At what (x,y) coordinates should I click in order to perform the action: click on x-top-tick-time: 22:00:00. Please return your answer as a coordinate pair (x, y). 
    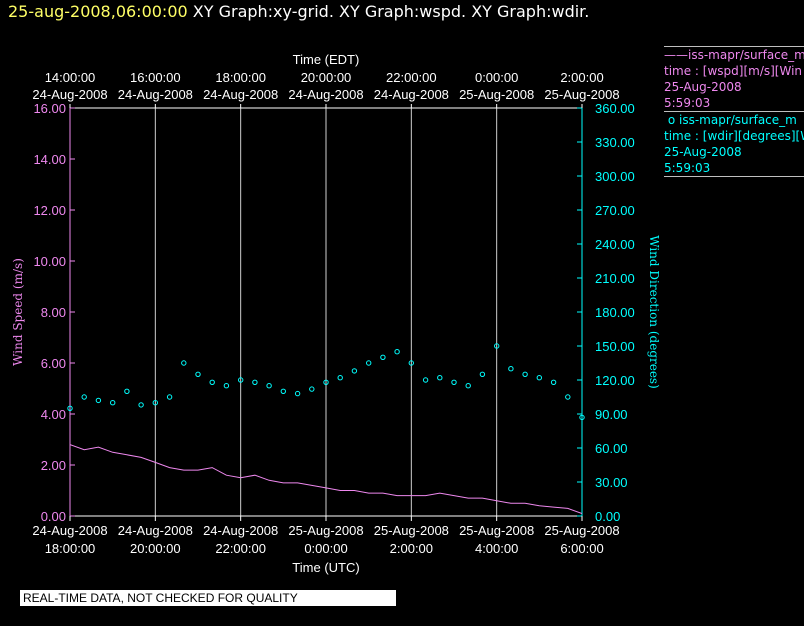
    Looking at the image, I should click on (411, 77).